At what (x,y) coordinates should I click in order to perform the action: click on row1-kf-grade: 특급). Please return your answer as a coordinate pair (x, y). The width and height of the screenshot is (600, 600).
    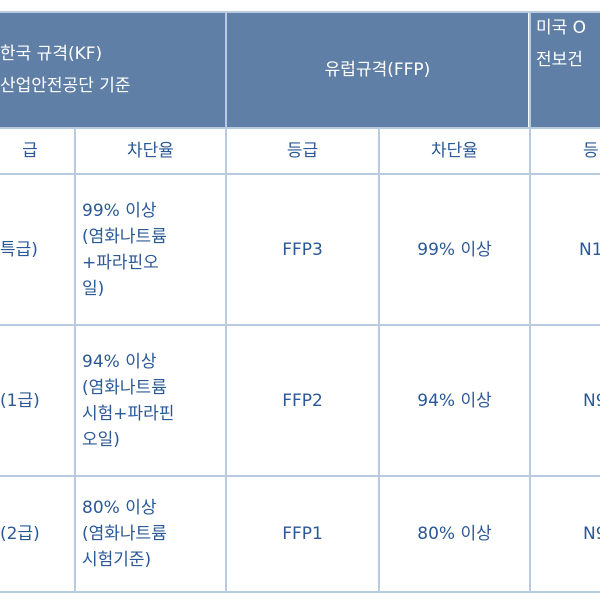
    Looking at the image, I should click on (19, 249).